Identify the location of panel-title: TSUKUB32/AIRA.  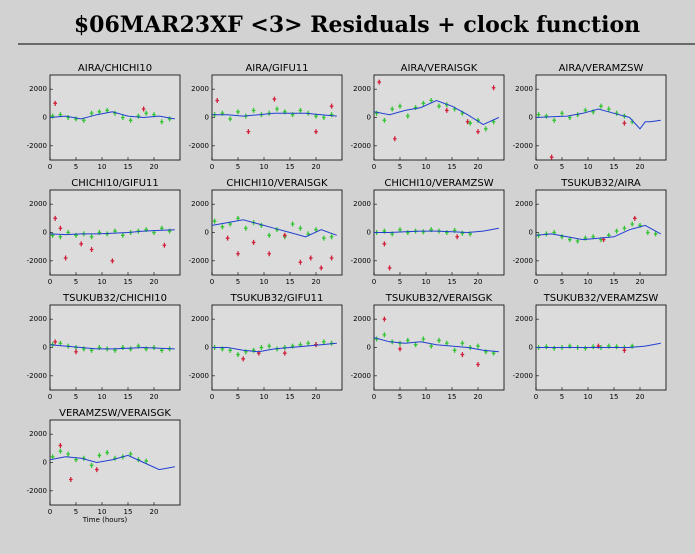
(600, 183).